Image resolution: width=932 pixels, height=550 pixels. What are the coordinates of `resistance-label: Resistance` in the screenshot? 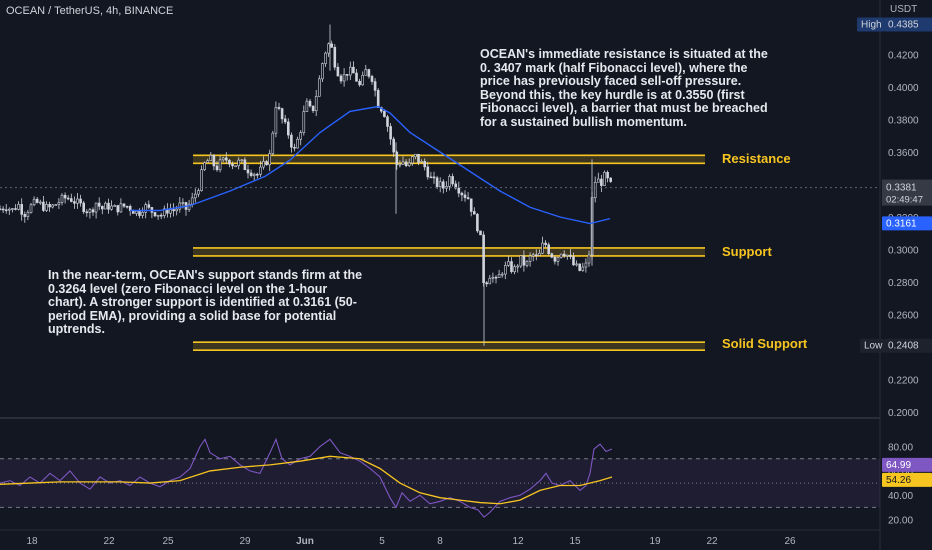 It's located at (756, 158).